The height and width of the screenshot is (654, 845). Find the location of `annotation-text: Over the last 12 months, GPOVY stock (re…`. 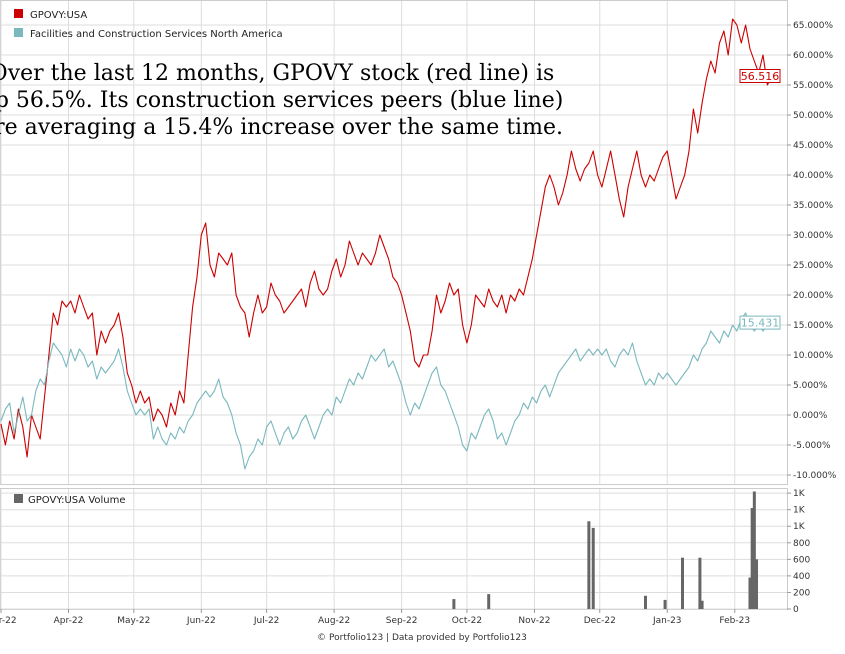

annotation-text: Over the last 12 months, GPOVY stock (re… is located at coordinates (281, 100).